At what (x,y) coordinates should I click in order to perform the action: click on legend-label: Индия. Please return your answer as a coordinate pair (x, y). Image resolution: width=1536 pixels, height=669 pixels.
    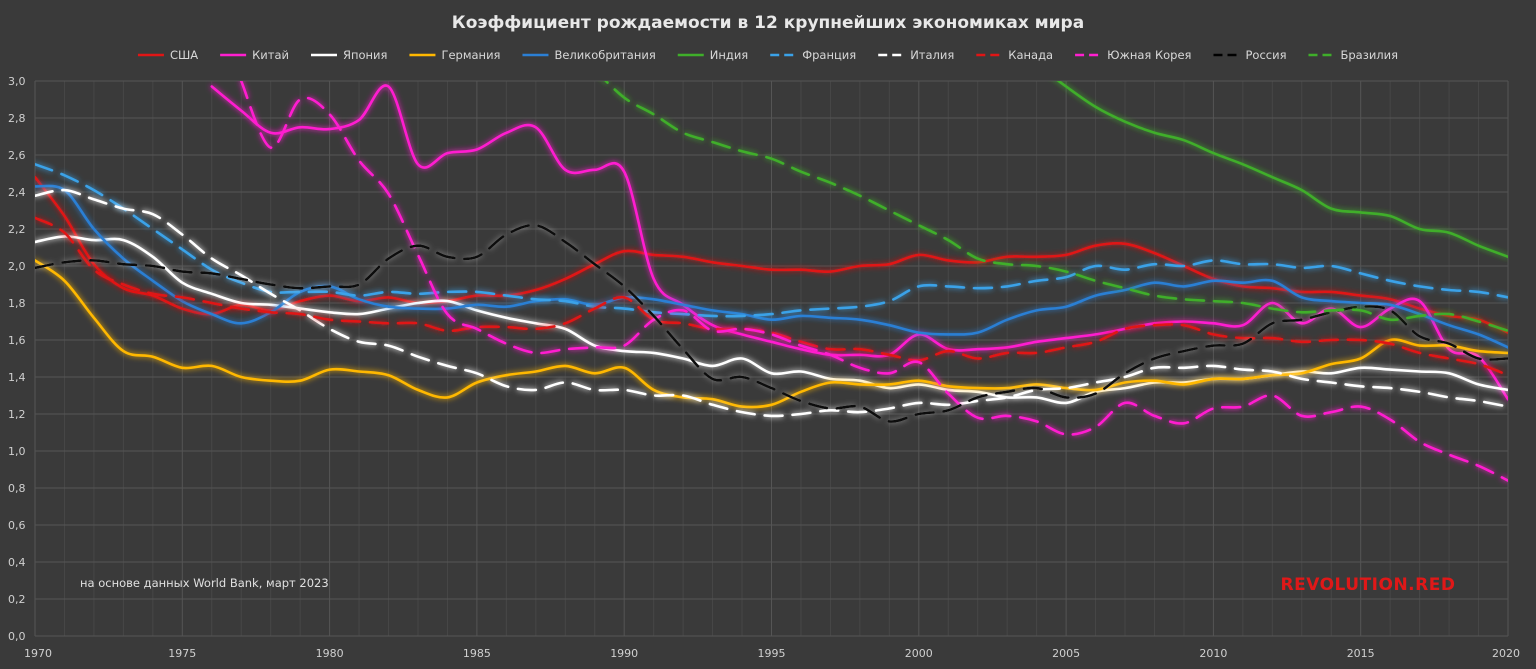
    Looking at the image, I should click on (729, 55).